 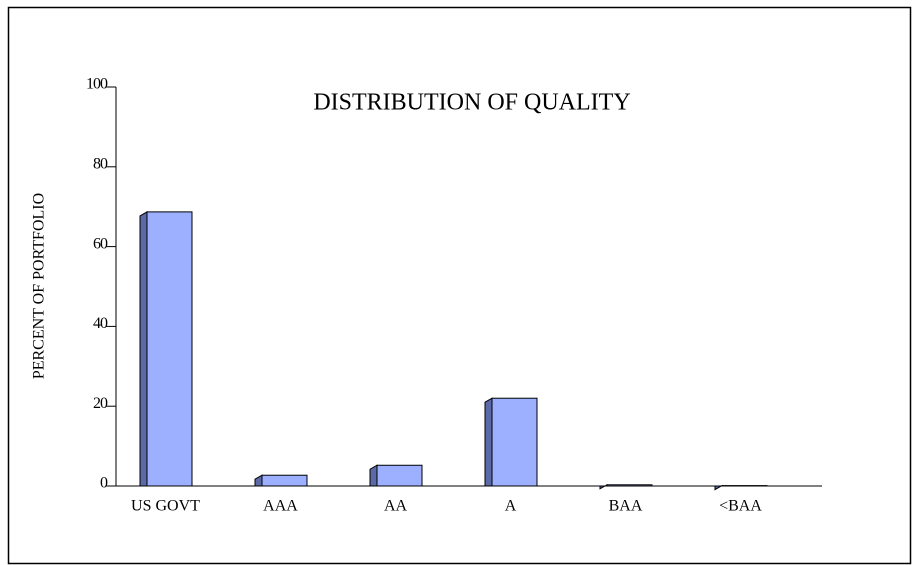 What do you see at coordinates (396, 506) in the screenshot?
I see `x-tick-label: AA` at bounding box center [396, 506].